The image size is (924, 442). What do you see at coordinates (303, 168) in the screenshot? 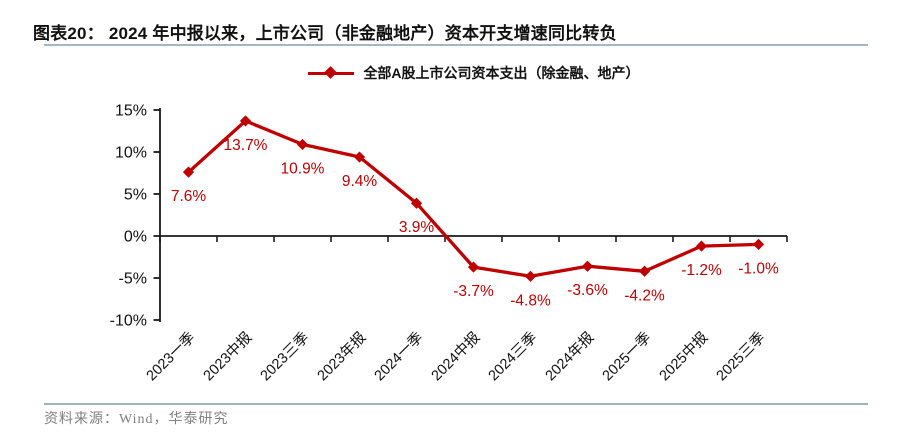
I see `data-point-label: 10.9%` at bounding box center [303, 168].